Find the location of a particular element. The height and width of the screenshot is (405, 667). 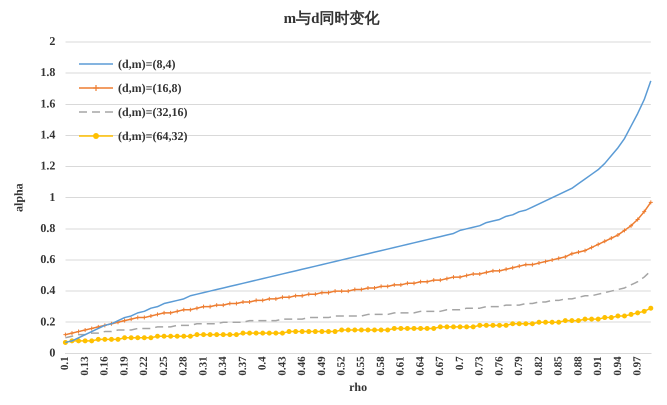

x-tick-label: 0.37 is located at coordinates (242, 366).